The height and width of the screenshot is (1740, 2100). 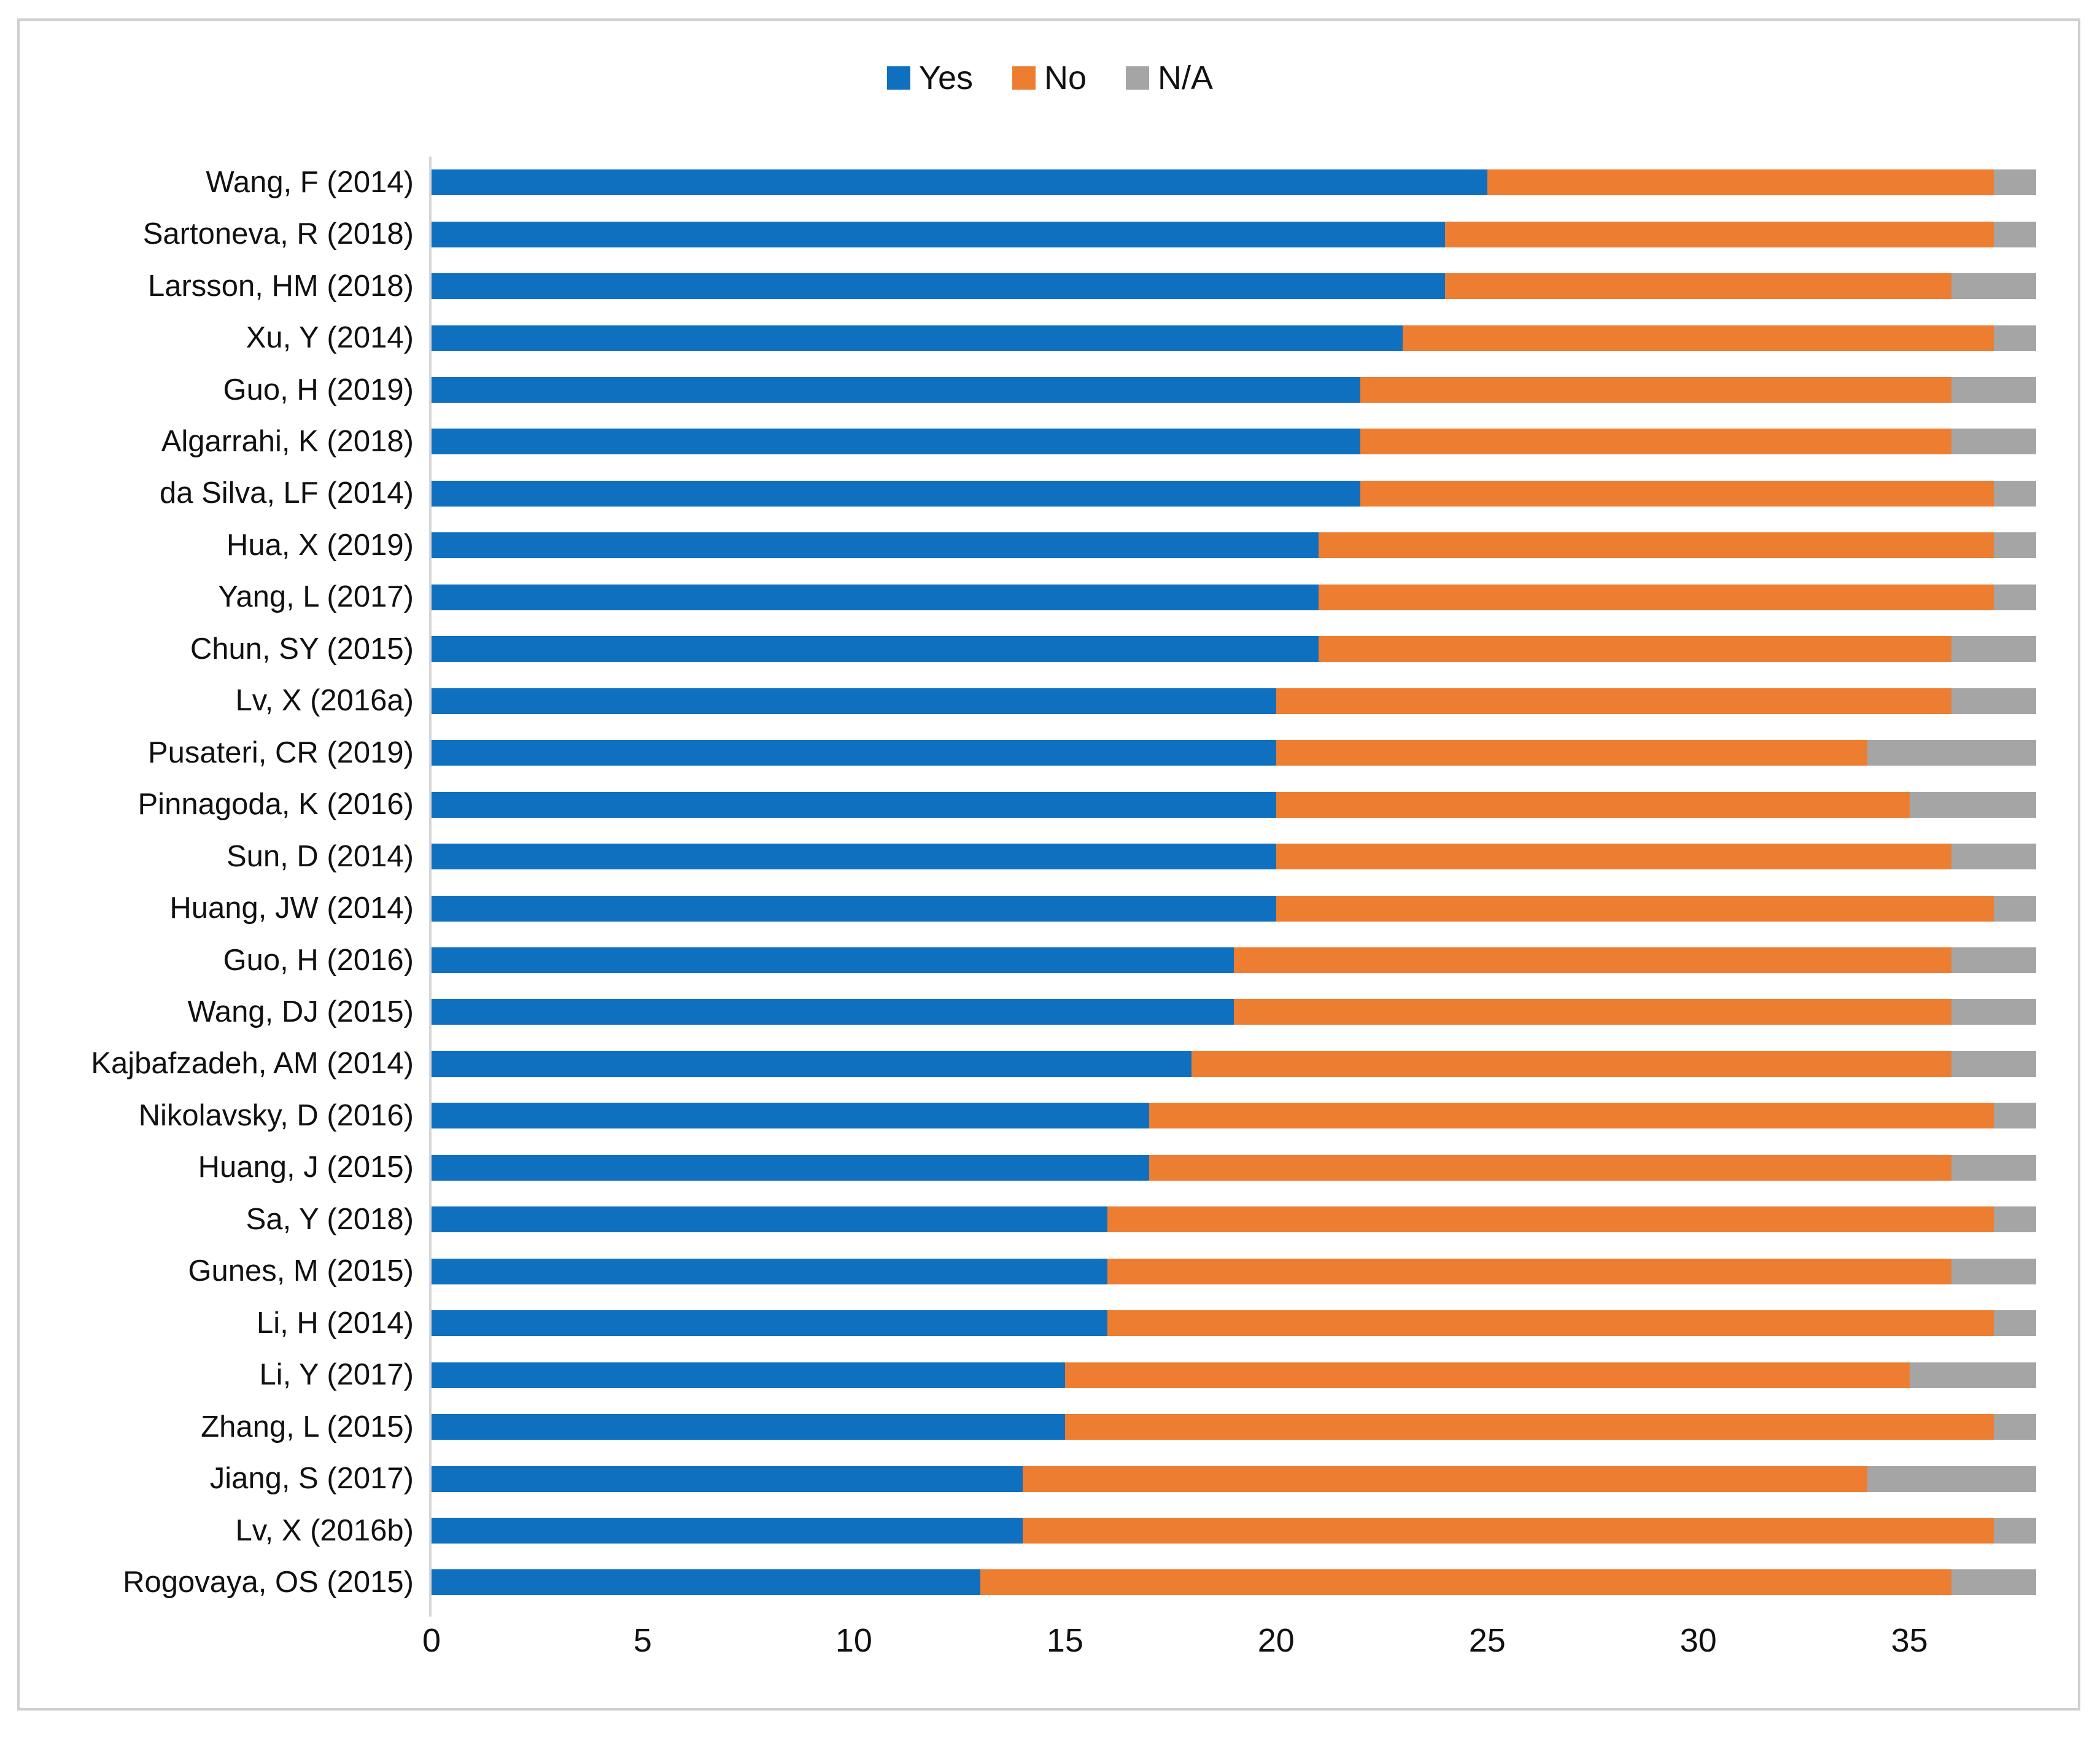 What do you see at coordinates (291, 908) in the screenshot?
I see `category-label: Huang, JW (2014)` at bounding box center [291, 908].